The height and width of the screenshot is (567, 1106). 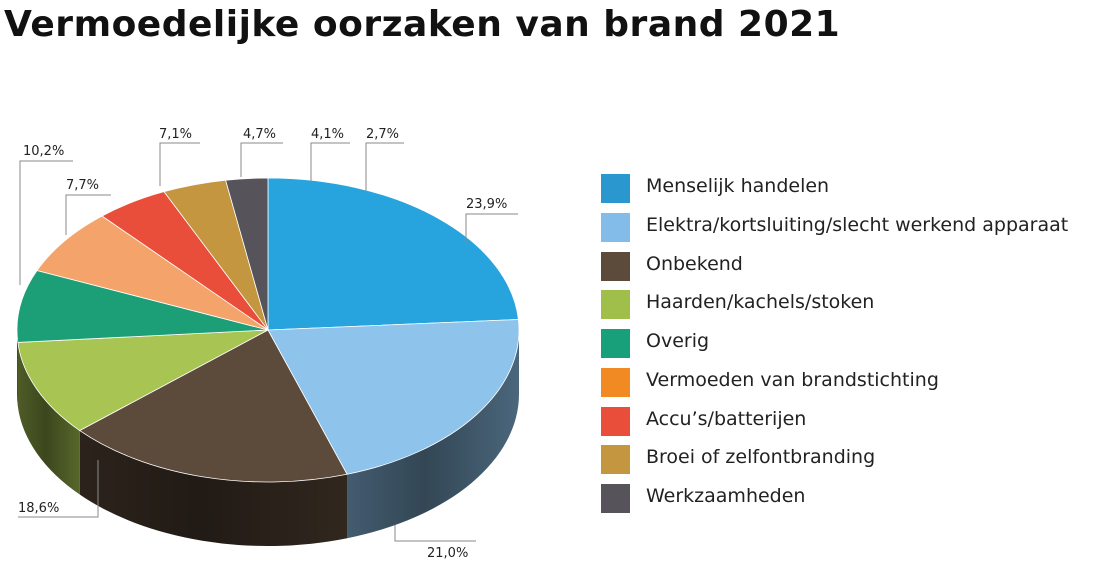 I want to click on pie-slice-haarden-kachels-stoken, so click(x=143, y=380).